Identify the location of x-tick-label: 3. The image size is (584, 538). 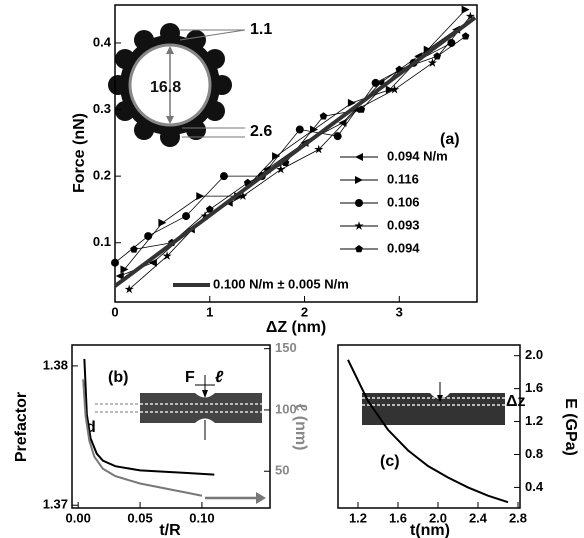
(399, 311).